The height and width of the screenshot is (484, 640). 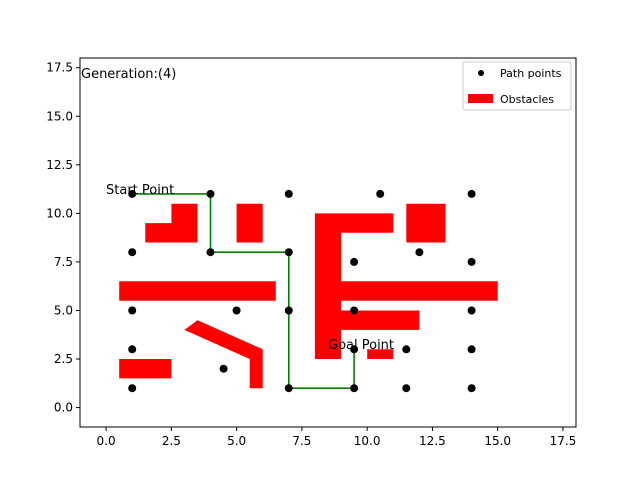 I want to click on y-tick-label: 5.0, so click(x=63, y=310).